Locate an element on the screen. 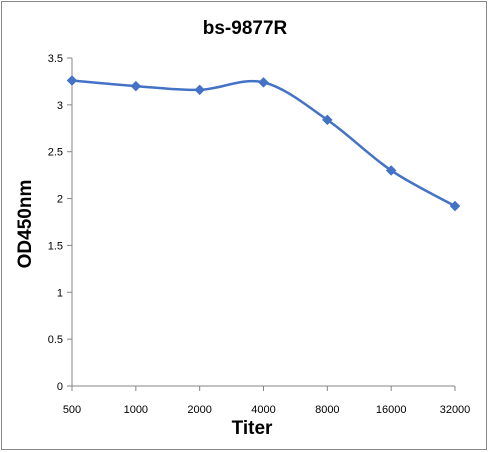 The image size is (490, 452). y-tick-label: 1 is located at coordinates (60, 293).